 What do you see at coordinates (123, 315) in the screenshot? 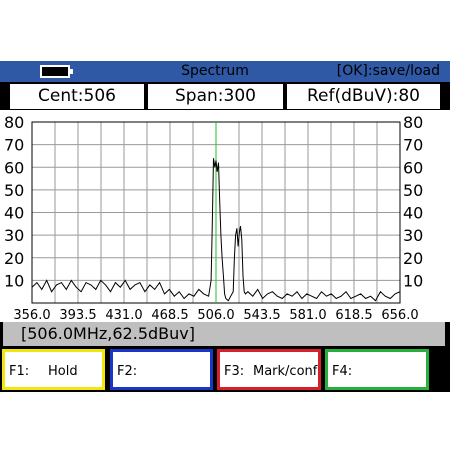
I see `x-tick-label: 431.0` at bounding box center [123, 315].